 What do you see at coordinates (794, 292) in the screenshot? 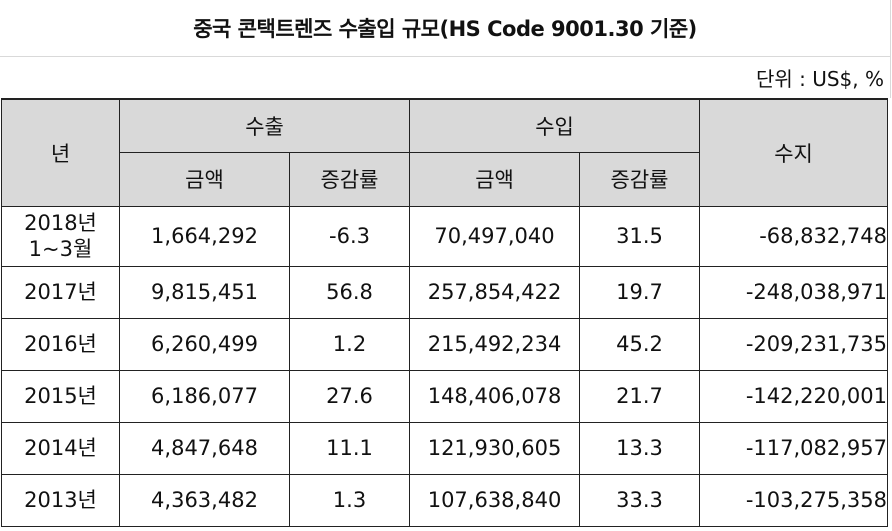
I see `balance-cell: -248,038,971` at bounding box center [794, 292].